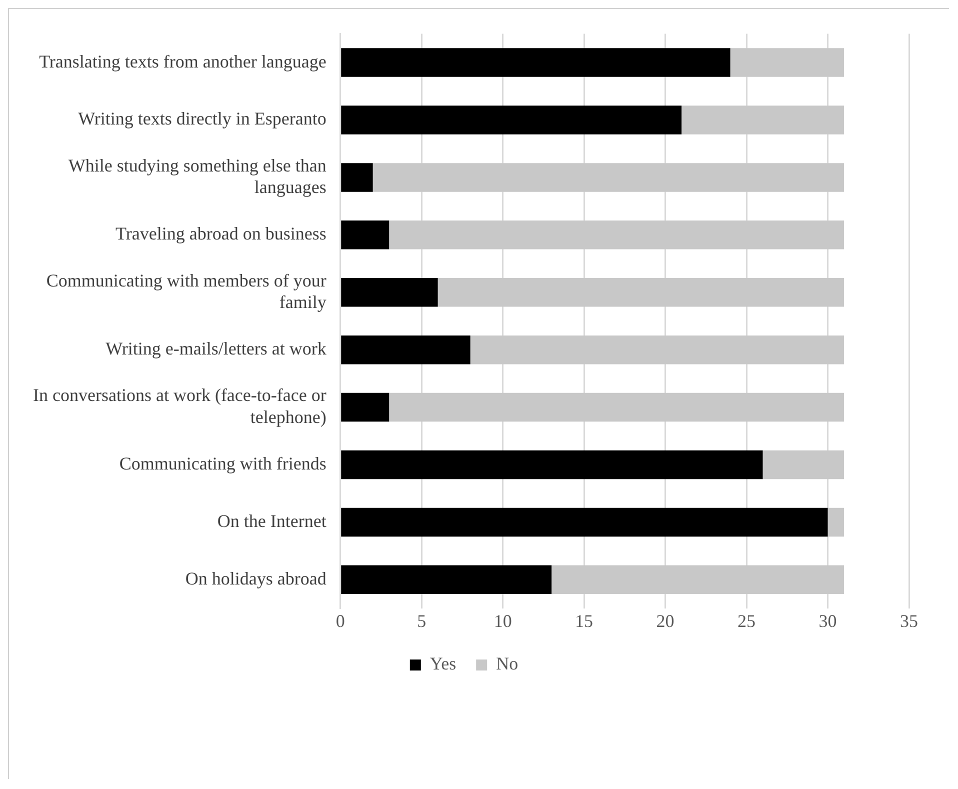 This screenshot has height=789, width=958. Describe the element at coordinates (221, 234) in the screenshot. I see `y-tick-label: Traveling abroad on business` at that location.